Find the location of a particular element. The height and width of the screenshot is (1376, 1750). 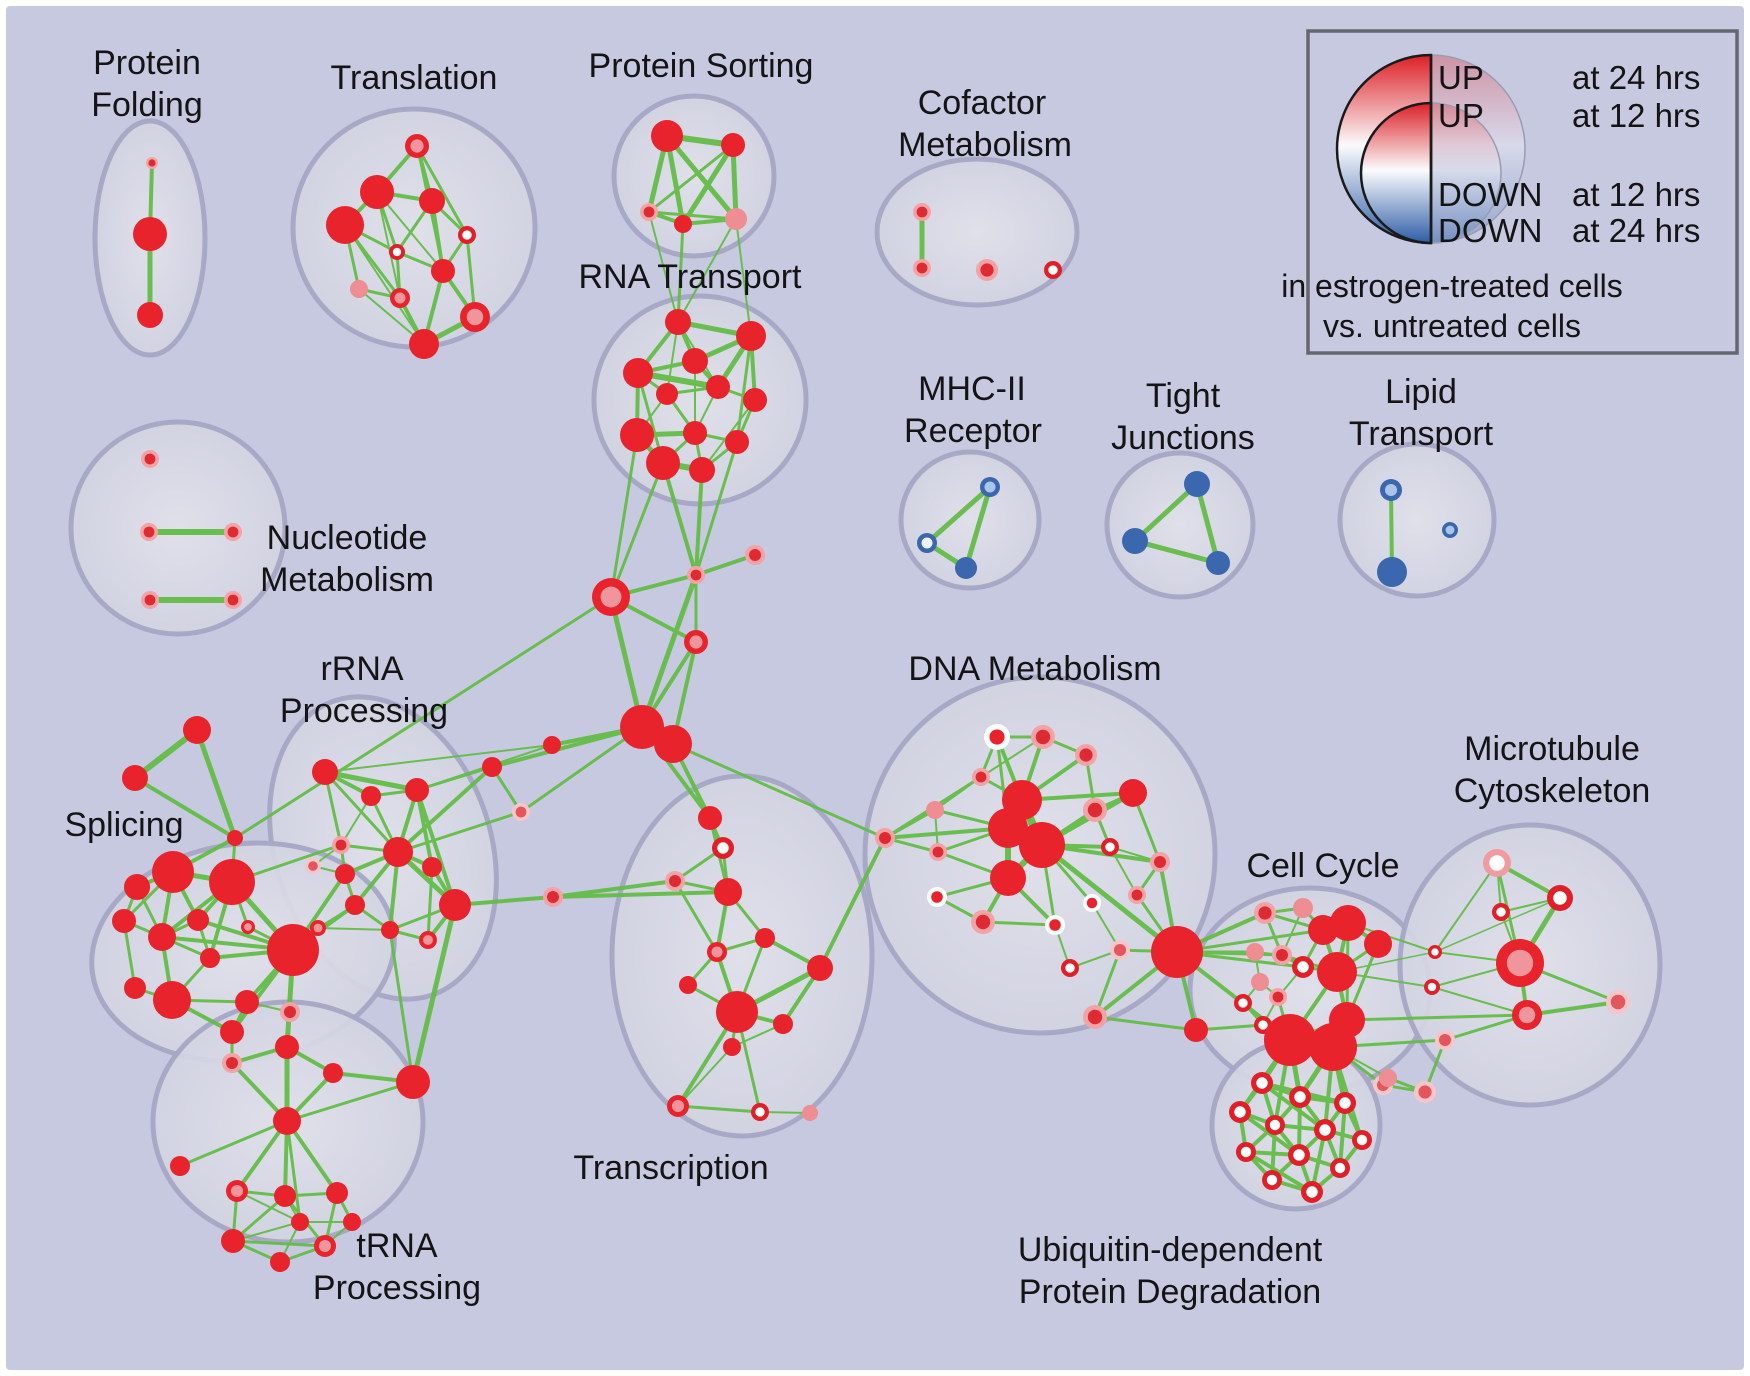

legend-time-1: at 12 hrs is located at coordinates (1636, 115).